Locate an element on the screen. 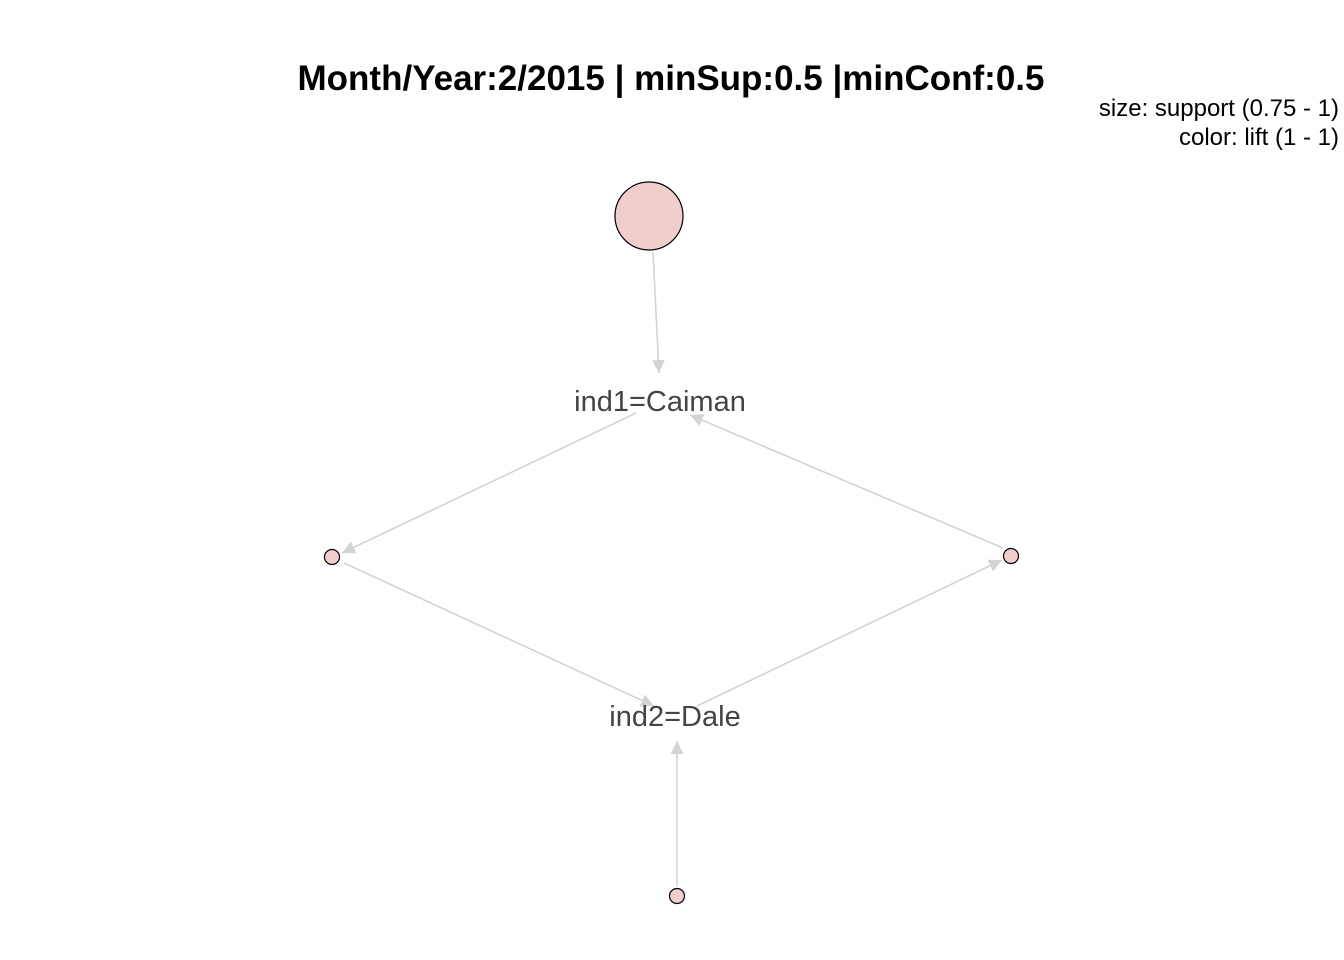 The height and width of the screenshot is (960, 1344). rule-node-left is located at coordinates (332, 557).